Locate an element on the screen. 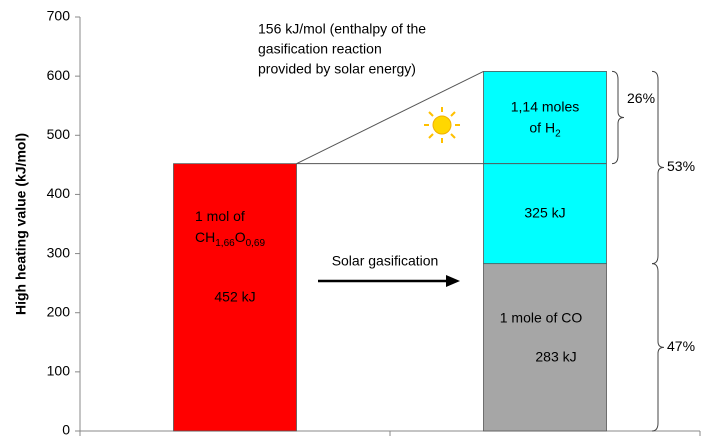  segment-label: CH1,66O0,69 is located at coordinates (230, 239).